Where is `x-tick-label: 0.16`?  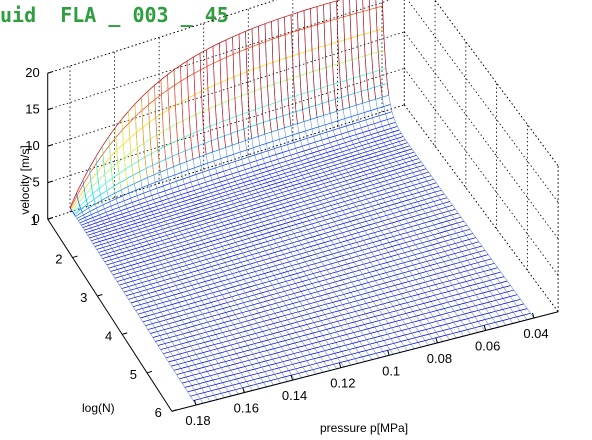
x-tick-label: 0.16 is located at coordinates (246, 408).